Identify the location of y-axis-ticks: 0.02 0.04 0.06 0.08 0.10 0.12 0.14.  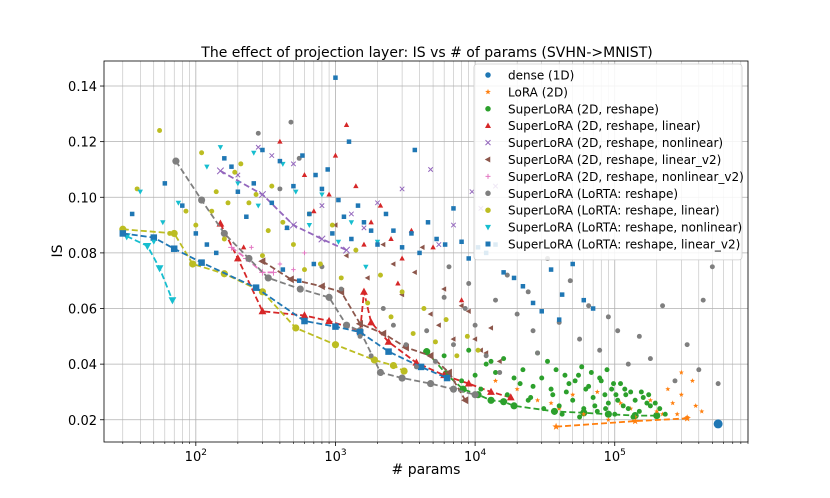
(86, 254).